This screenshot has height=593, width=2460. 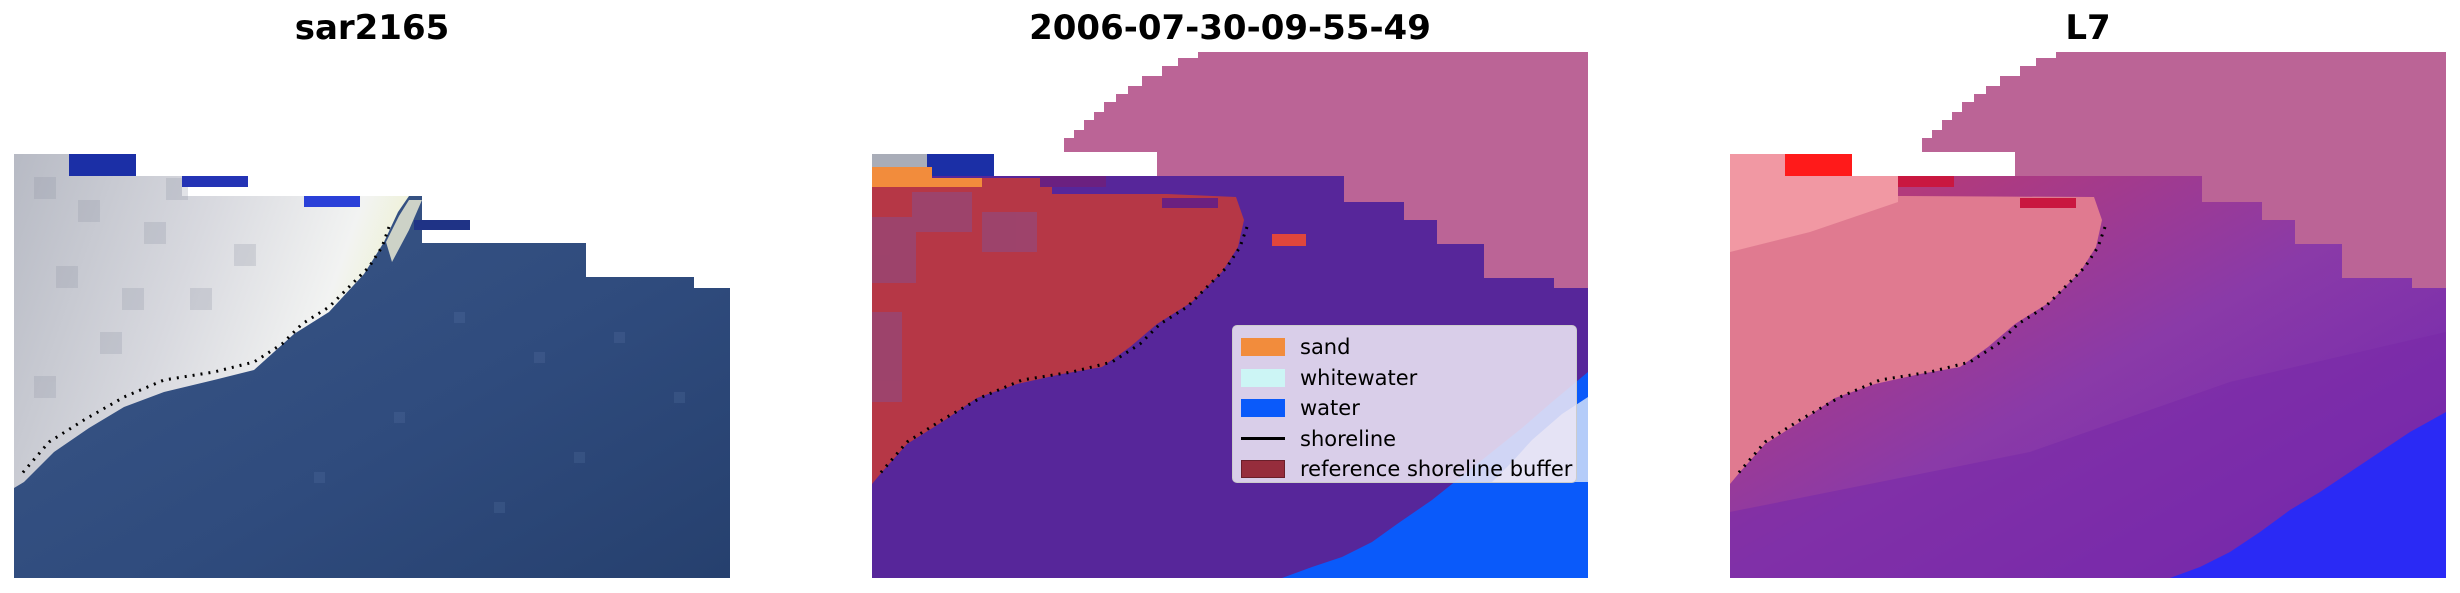 I want to click on panel-title-date: 2006-07-30-09-55-49, so click(x=1230, y=28).